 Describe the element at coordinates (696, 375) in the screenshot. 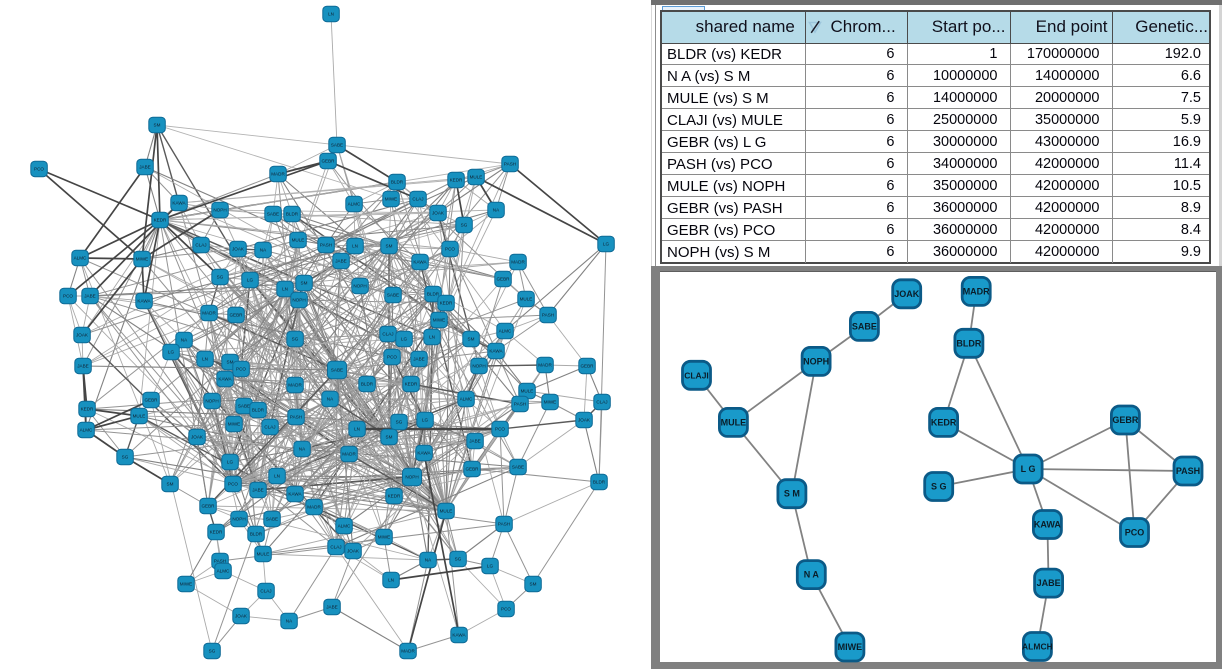

I see `svg-text: CLAJI` at that location.